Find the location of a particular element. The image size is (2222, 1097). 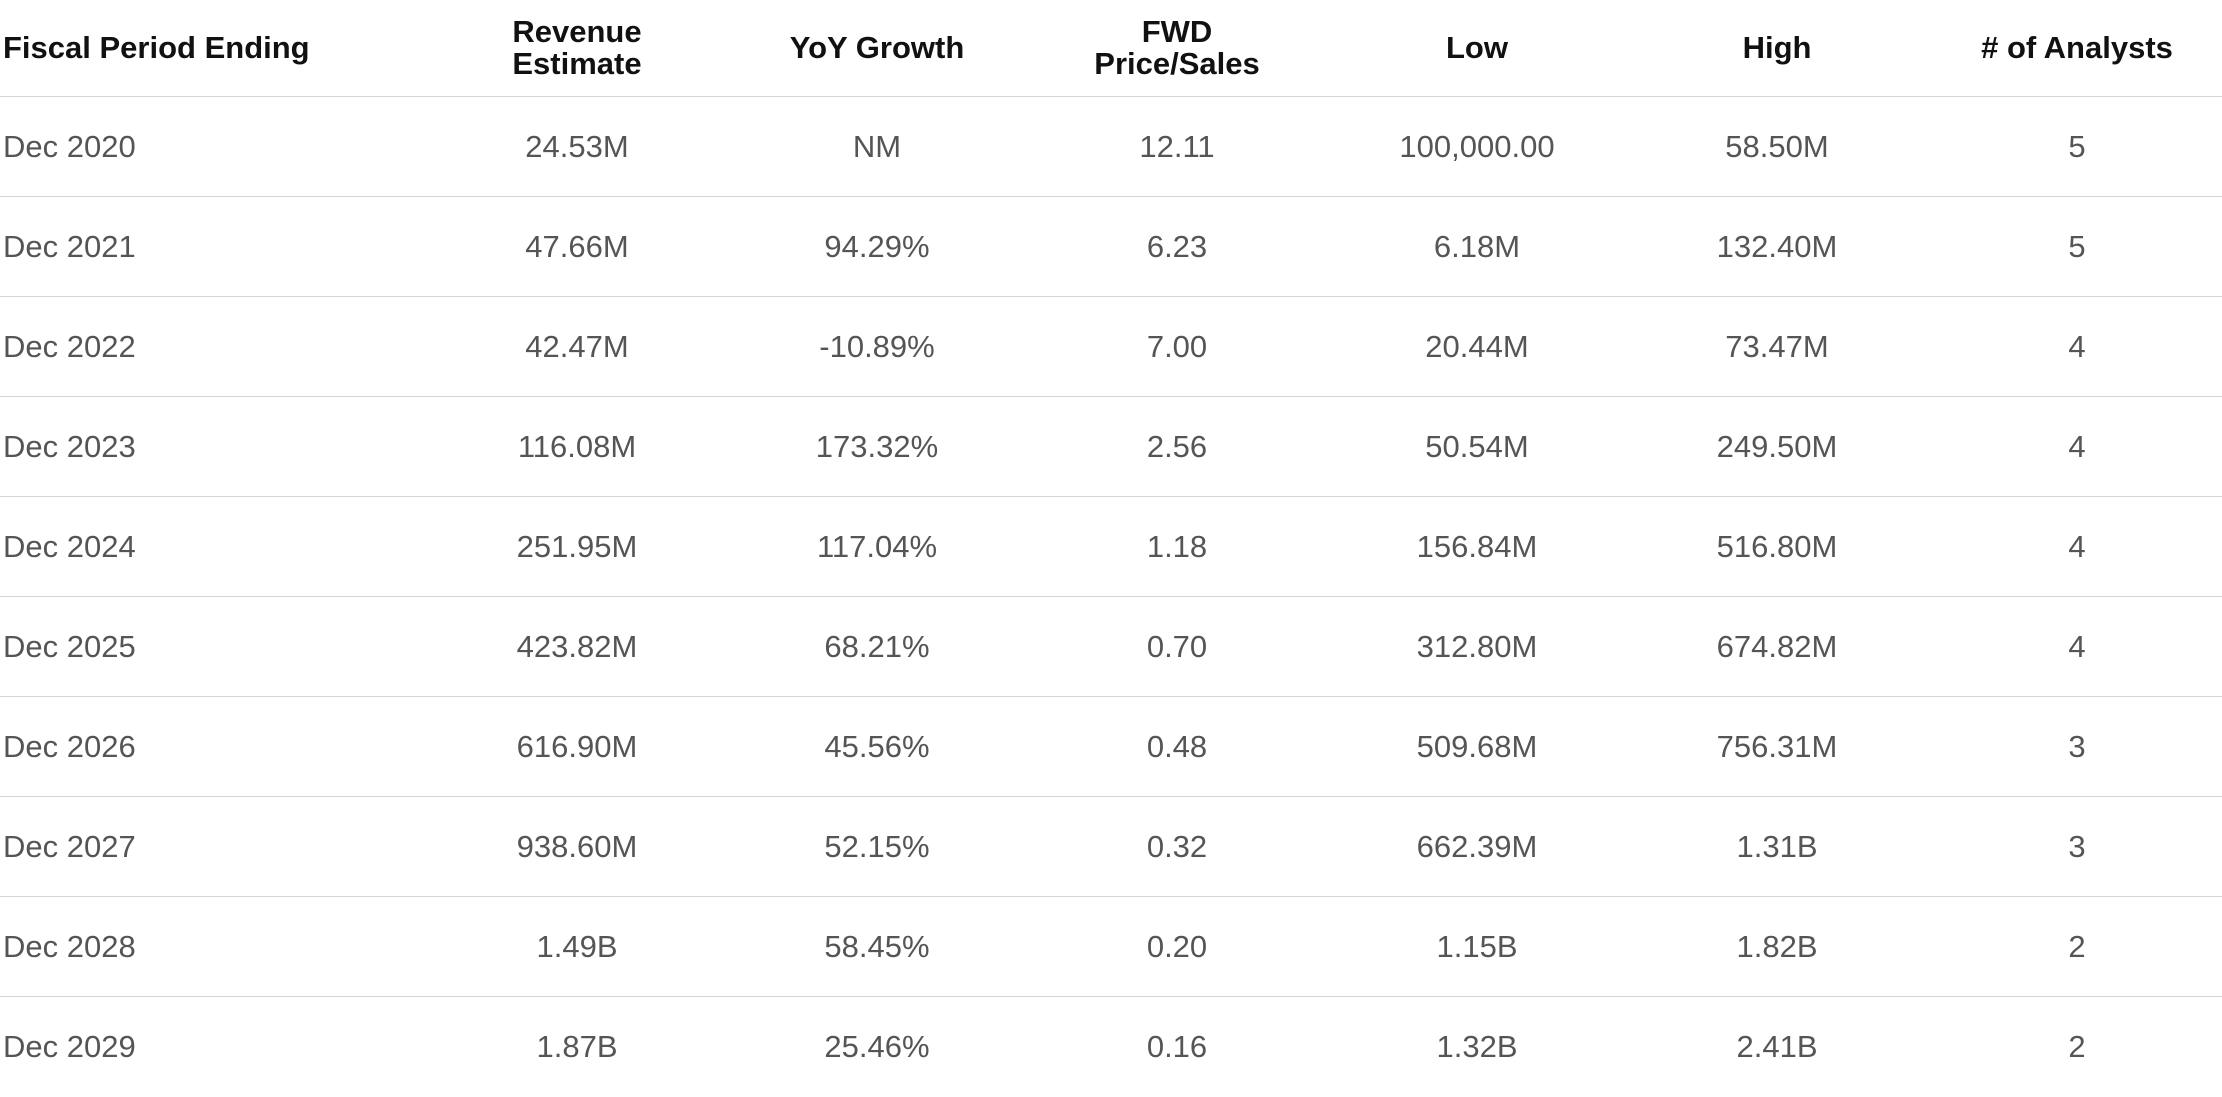

cell-fiscal-period: Dec 2026 is located at coordinates (69, 746).